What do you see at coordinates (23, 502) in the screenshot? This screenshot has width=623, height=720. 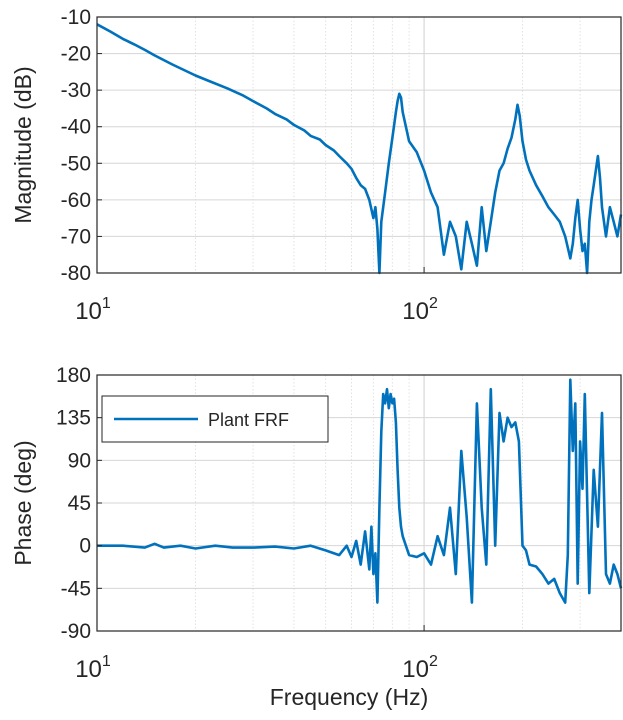 I see `phase-ylabel: Phase (deg)` at bounding box center [23, 502].